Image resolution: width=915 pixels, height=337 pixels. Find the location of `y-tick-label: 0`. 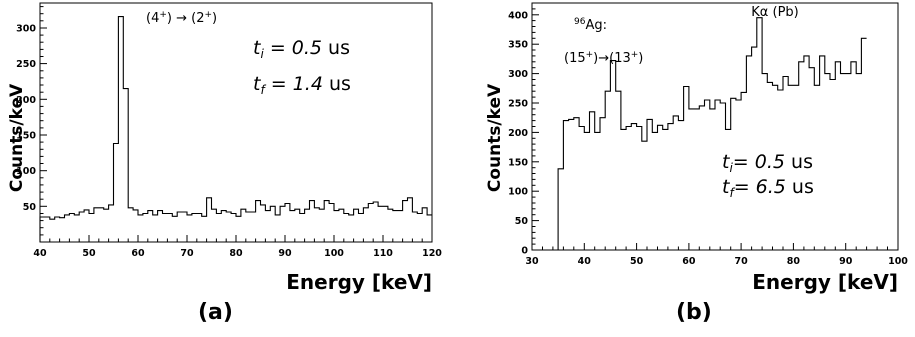

y-tick-label: 0 is located at coordinates (524, 251).